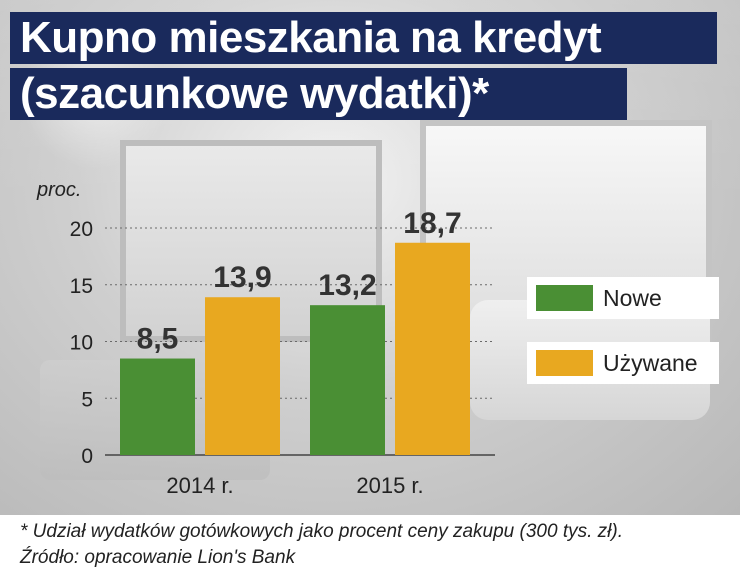  What do you see at coordinates (242, 277) in the screenshot?
I see `data-label-uzywane-0: 13,9` at bounding box center [242, 277].